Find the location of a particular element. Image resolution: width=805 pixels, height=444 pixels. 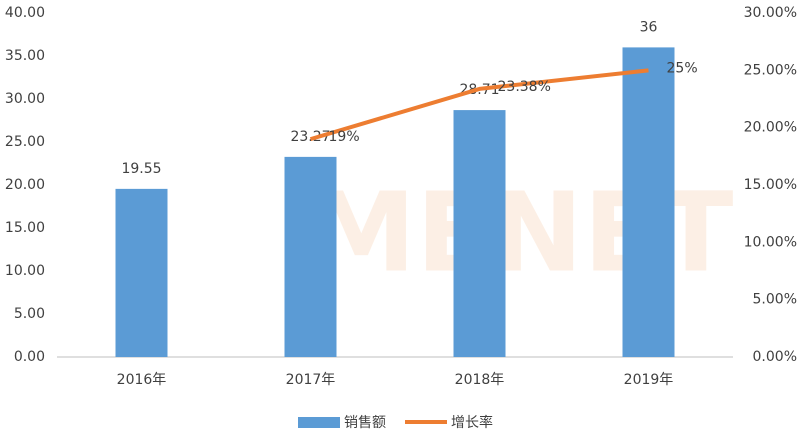

x-tick-label: 2016年 is located at coordinates (142, 380).